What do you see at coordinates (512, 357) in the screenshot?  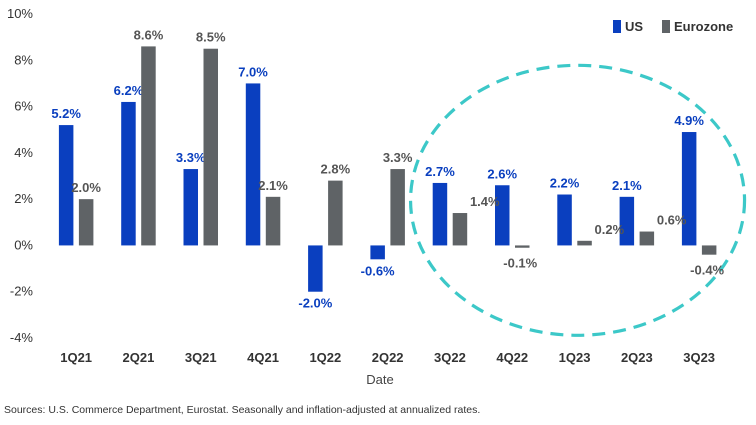 I see `x-tick-label: 4Q22` at bounding box center [512, 357].